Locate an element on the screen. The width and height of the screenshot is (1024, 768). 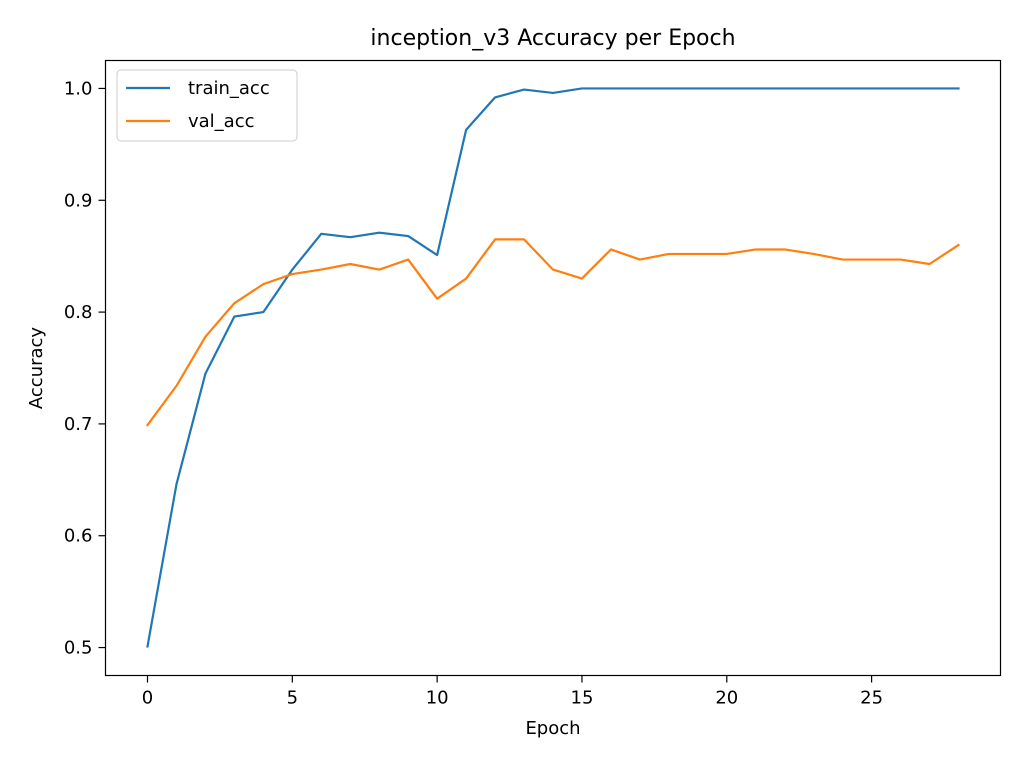
legend-label-train-acc: train_acc is located at coordinates (229, 88).